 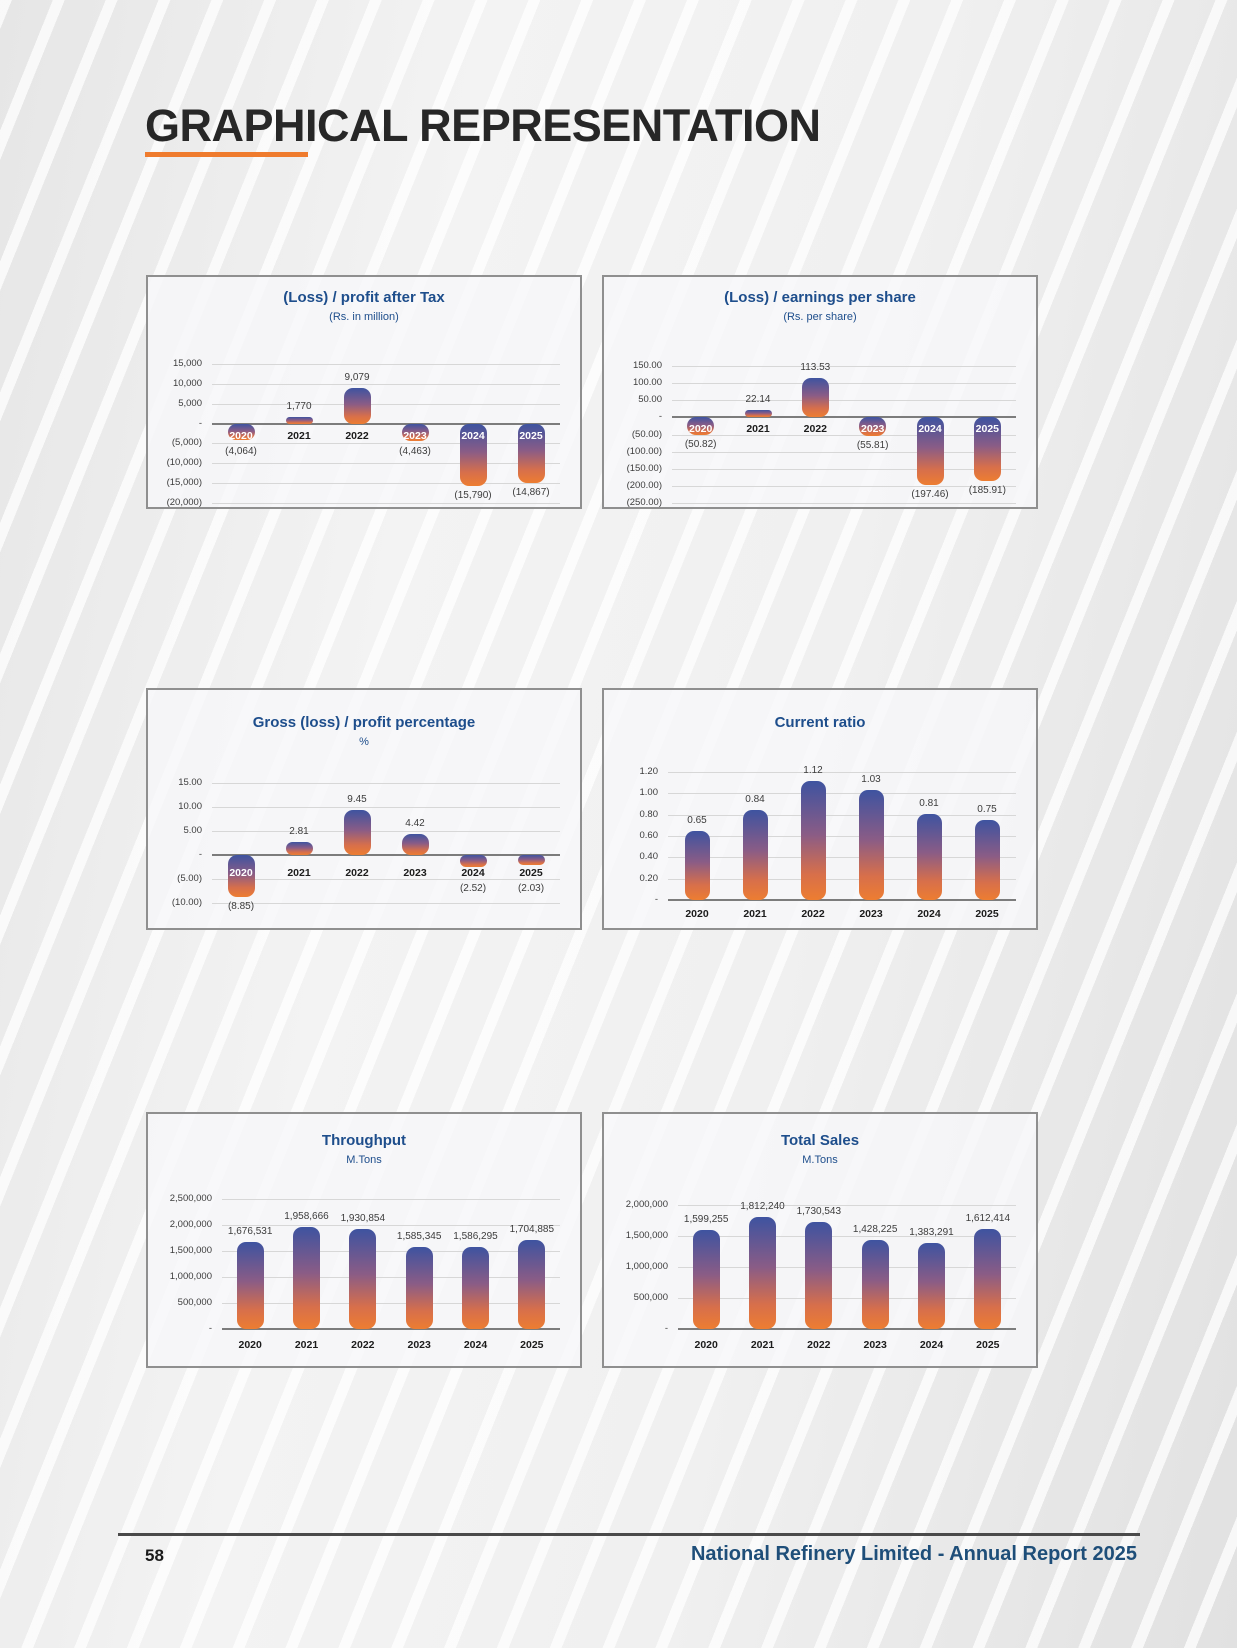 I want to click on year-label: 2023, so click(x=415, y=435).